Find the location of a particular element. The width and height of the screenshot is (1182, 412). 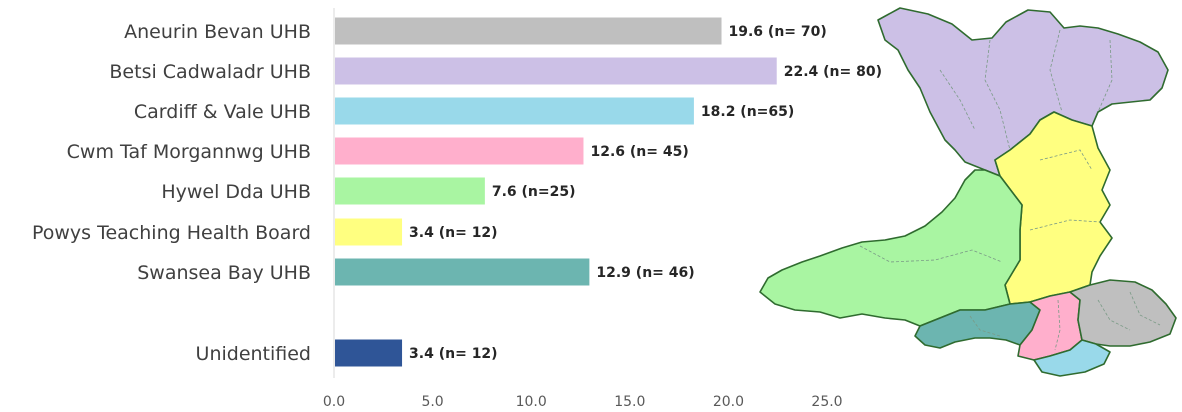

category-label: Swansea Bay UHB is located at coordinates (224, 273).